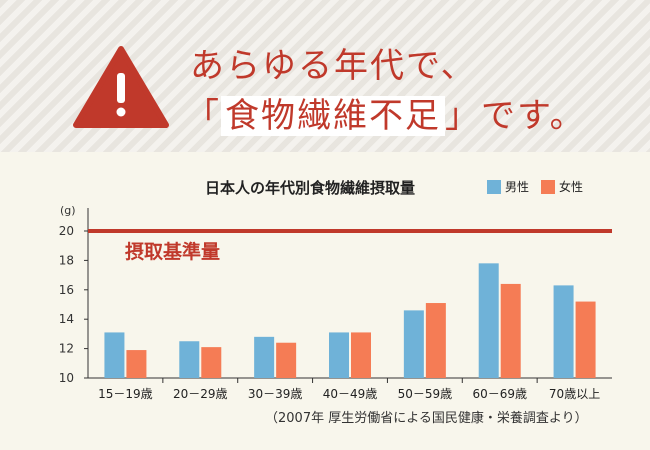 This screenshot has height=450, width=650. What do you see at coordinates (66, 378) in the screenshot?
I see `y-tick-label: 10` at bounding box center [66, 378].